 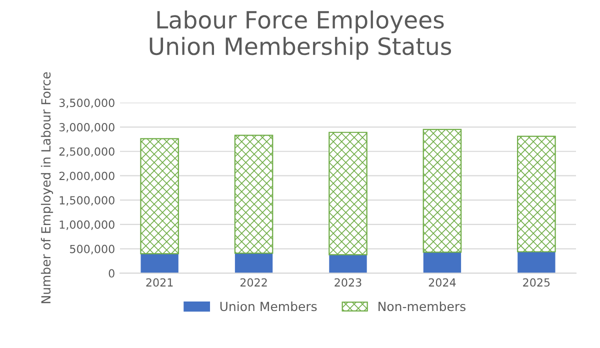 I want to click on y-axis-title: Number of Employed in Labour Force, so click(x=47, y=188).